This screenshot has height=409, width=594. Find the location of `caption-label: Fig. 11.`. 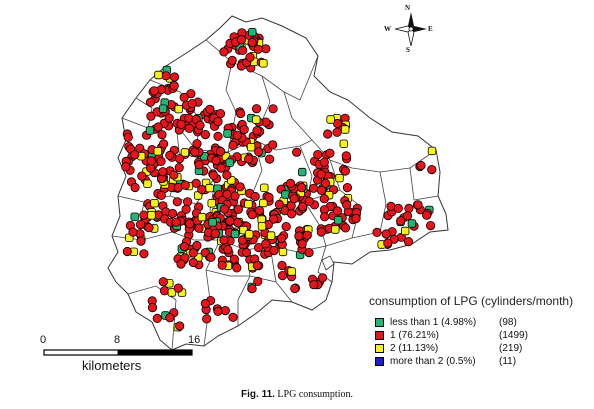

caption-label: Fig. 11. is located at coordinates (258, 394).